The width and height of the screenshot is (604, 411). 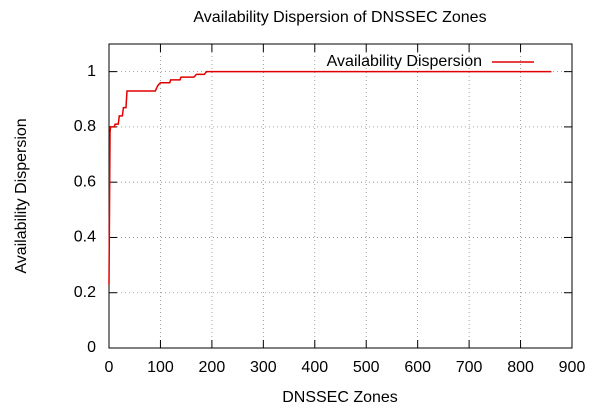 What do you see at coordinates (109, 367) in the screenshot?
I see `x-tick-label: 0` at bounding box center [109, 367].